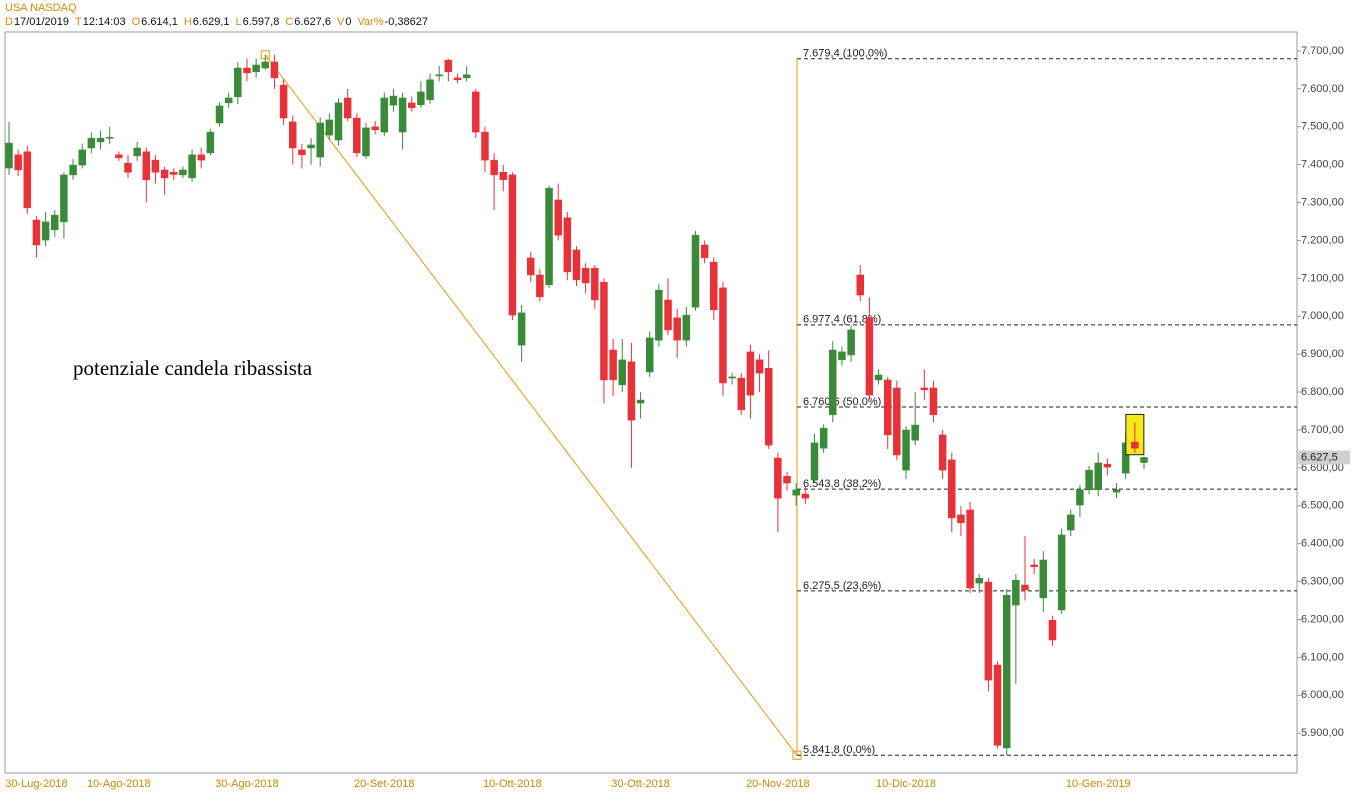 The width and height of the screenshot is (1352, 801). Describe the element at coordinates (1322, 278) in the screenshot. I see `y-tick-label: 7.100,00` at that location.